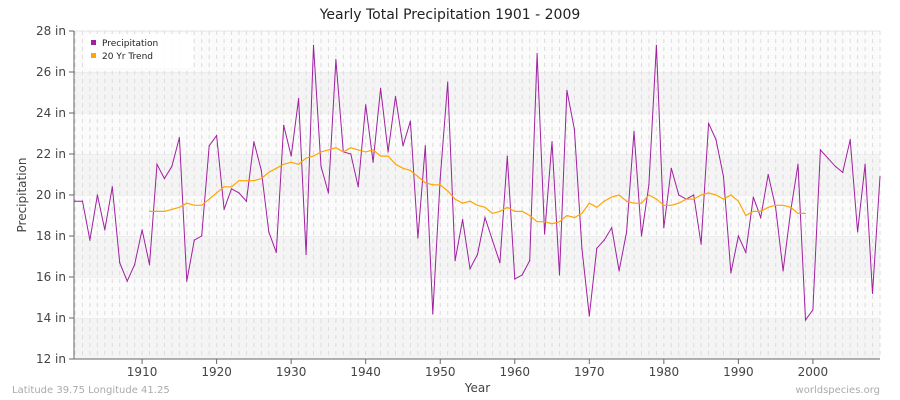 Image resolution: width=900 pixels, height=400 pixels. I want to click on x-tick-label: 1970, so click(589, 372).